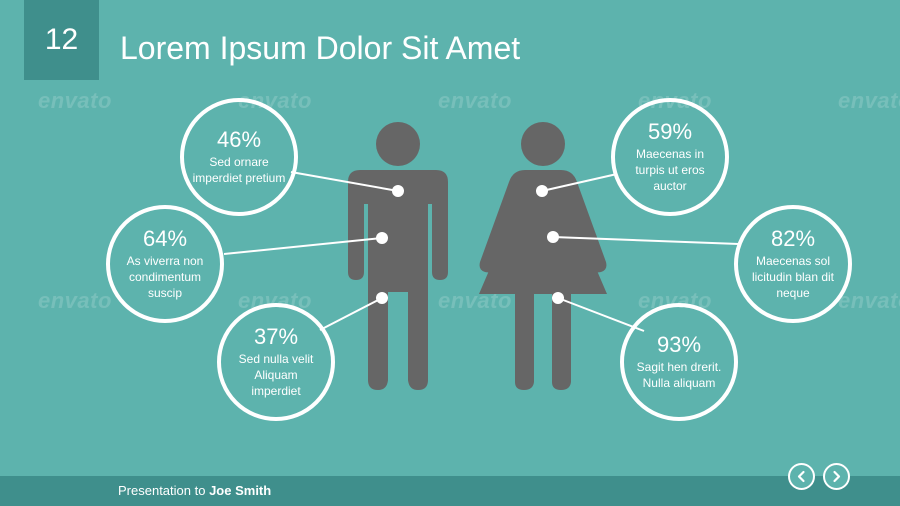 The height and width of the screenshot is (506, 900). I want to click on footer-name: Joe Smith, so click(240, 490).